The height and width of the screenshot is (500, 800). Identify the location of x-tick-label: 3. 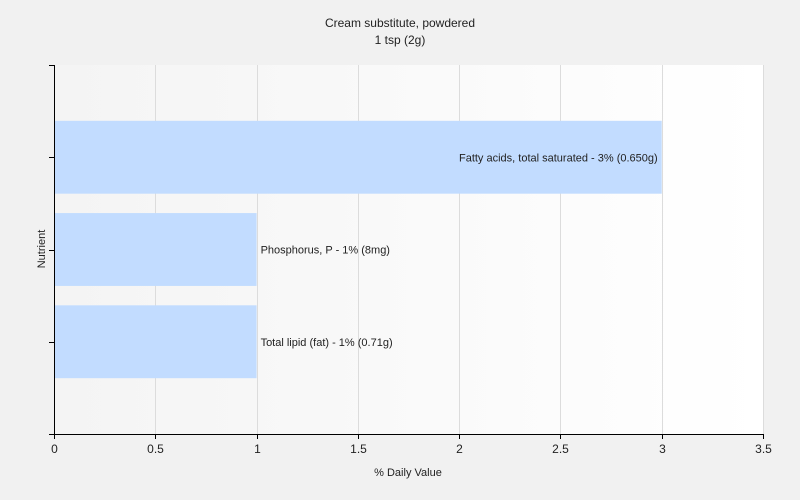
(662, 449).